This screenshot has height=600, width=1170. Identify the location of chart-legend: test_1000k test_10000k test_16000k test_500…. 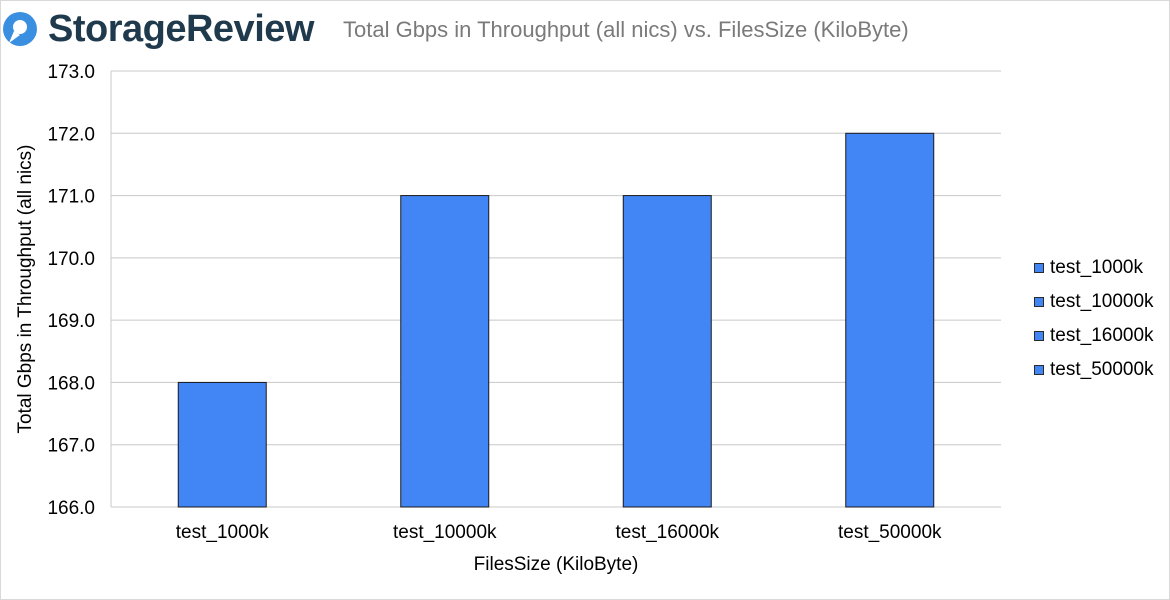
(1101, 322).